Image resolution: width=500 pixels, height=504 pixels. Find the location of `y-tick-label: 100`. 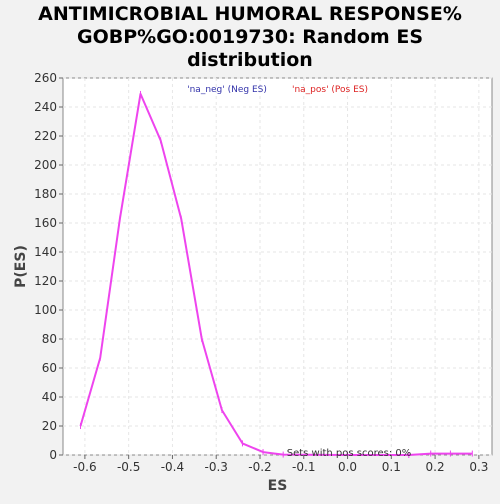

y-tick-label: 100 is located at coordinates (45, 310).